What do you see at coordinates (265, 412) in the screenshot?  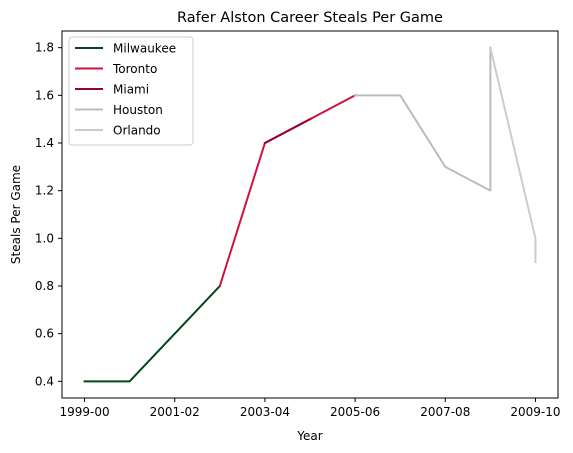 I see `x-tick-label: 2003-04` at bounding box center [265, 412].